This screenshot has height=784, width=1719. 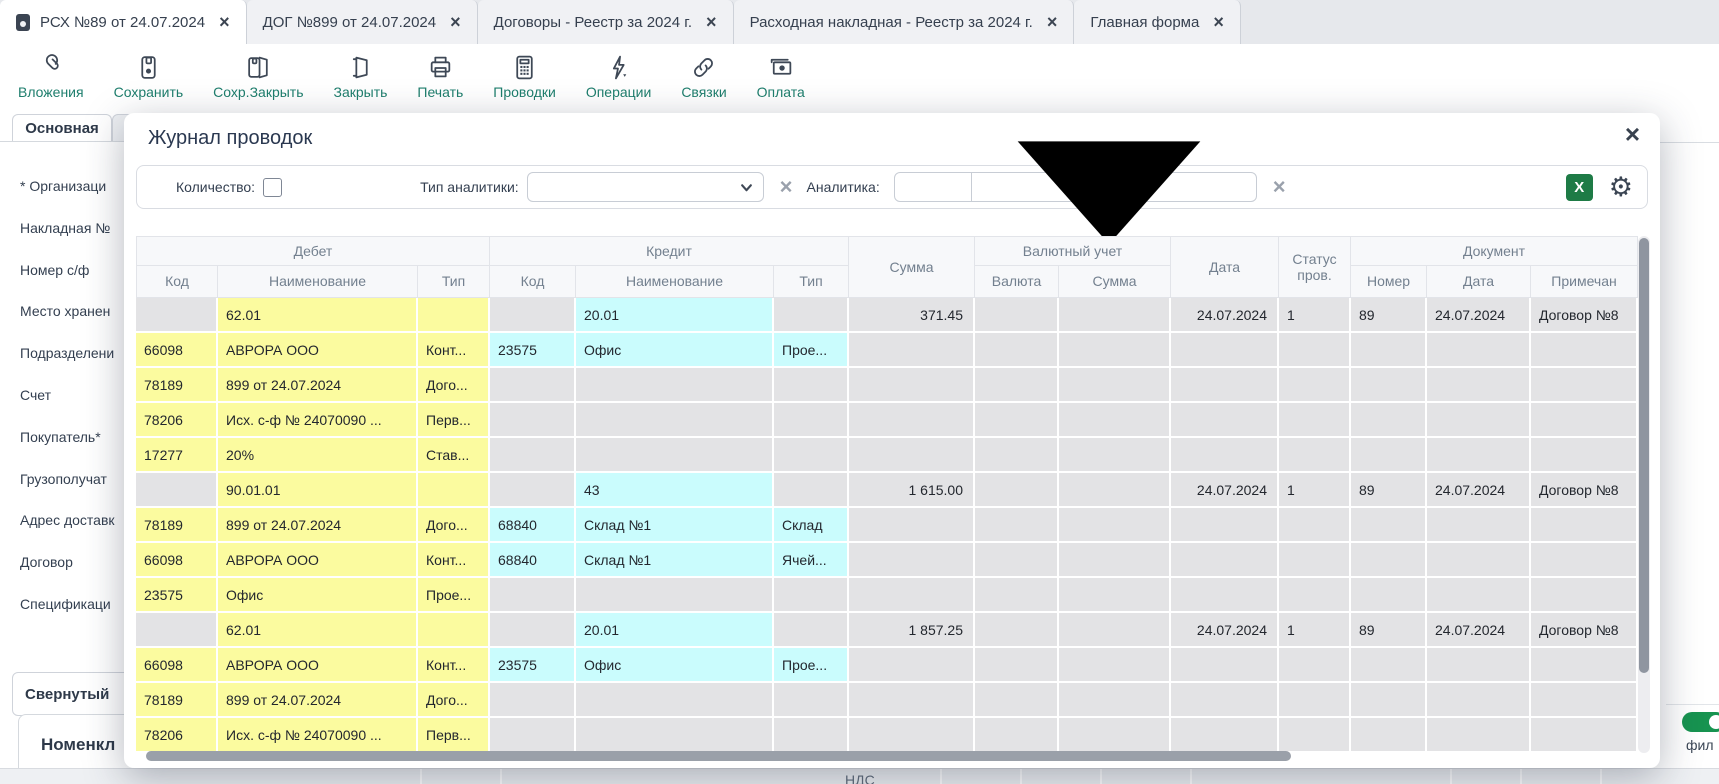 What do you see at coordinates (605, 22) in the screenshot?
I see `tab-2: Договоры - Реестр за 2024 г. ×` at bounding box center [605, 22].